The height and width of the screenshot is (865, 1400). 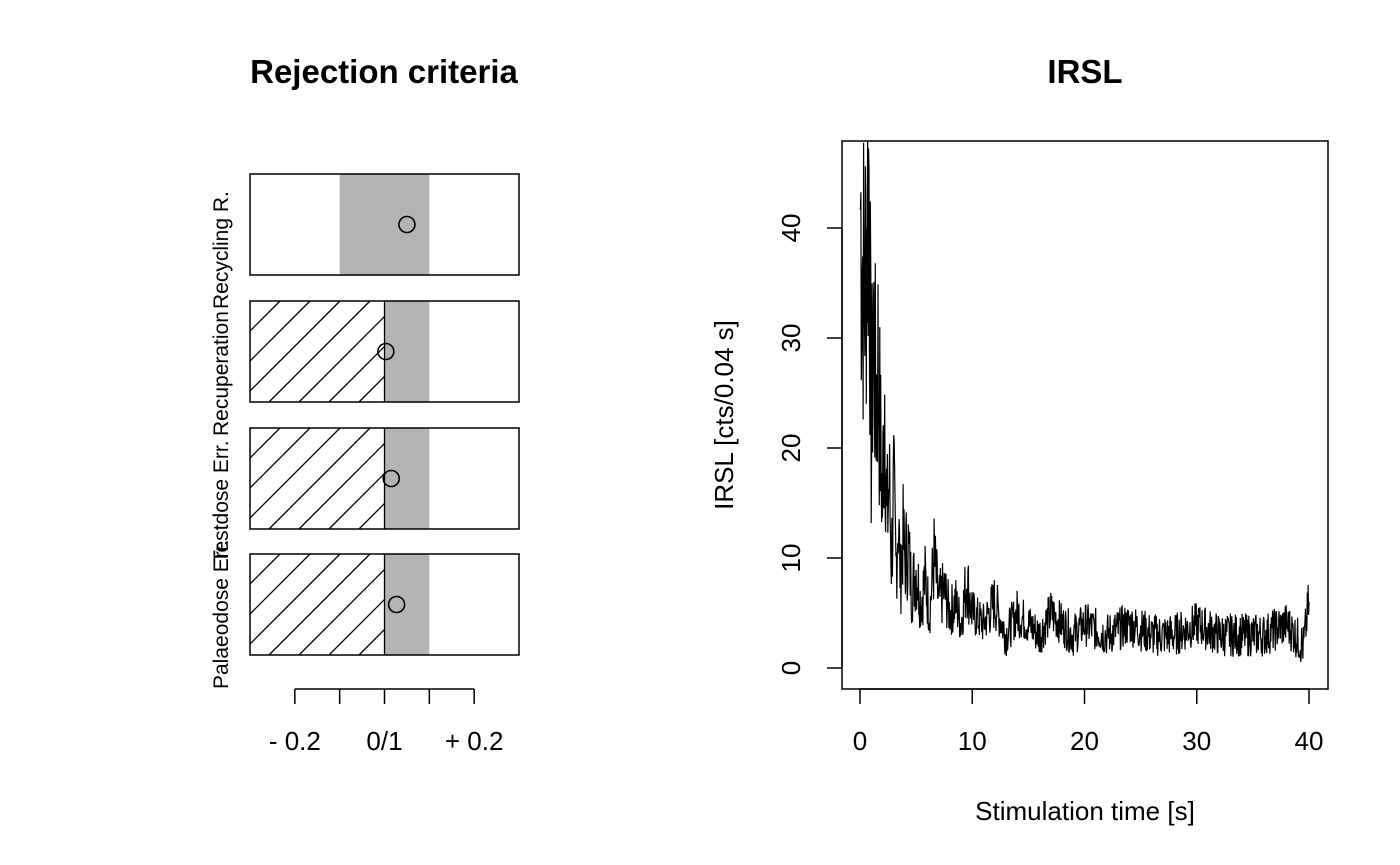 I want to click on y-tick-label: 10, so click(x=791, y=558).